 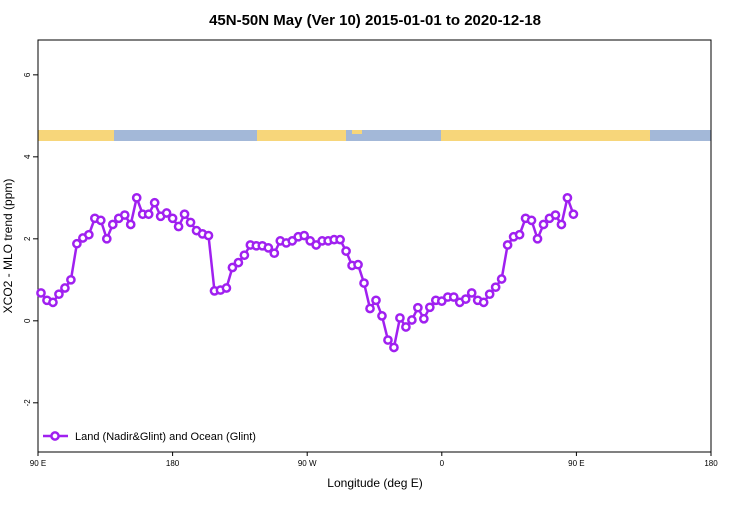 What do you see at coordinates (374, 135) in the screenshot?
I see `land-ocean-strip` at bounding box center [374, 135].